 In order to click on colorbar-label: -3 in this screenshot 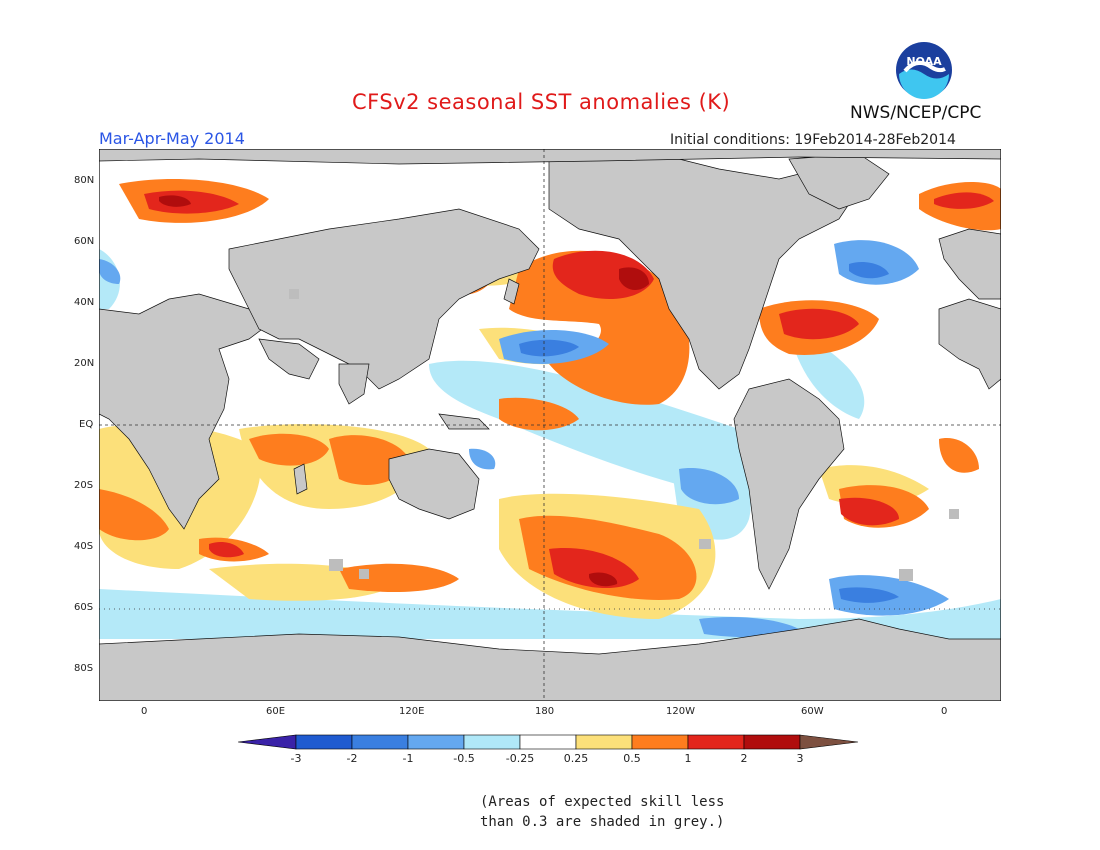, I will do `click(296, 758)`.